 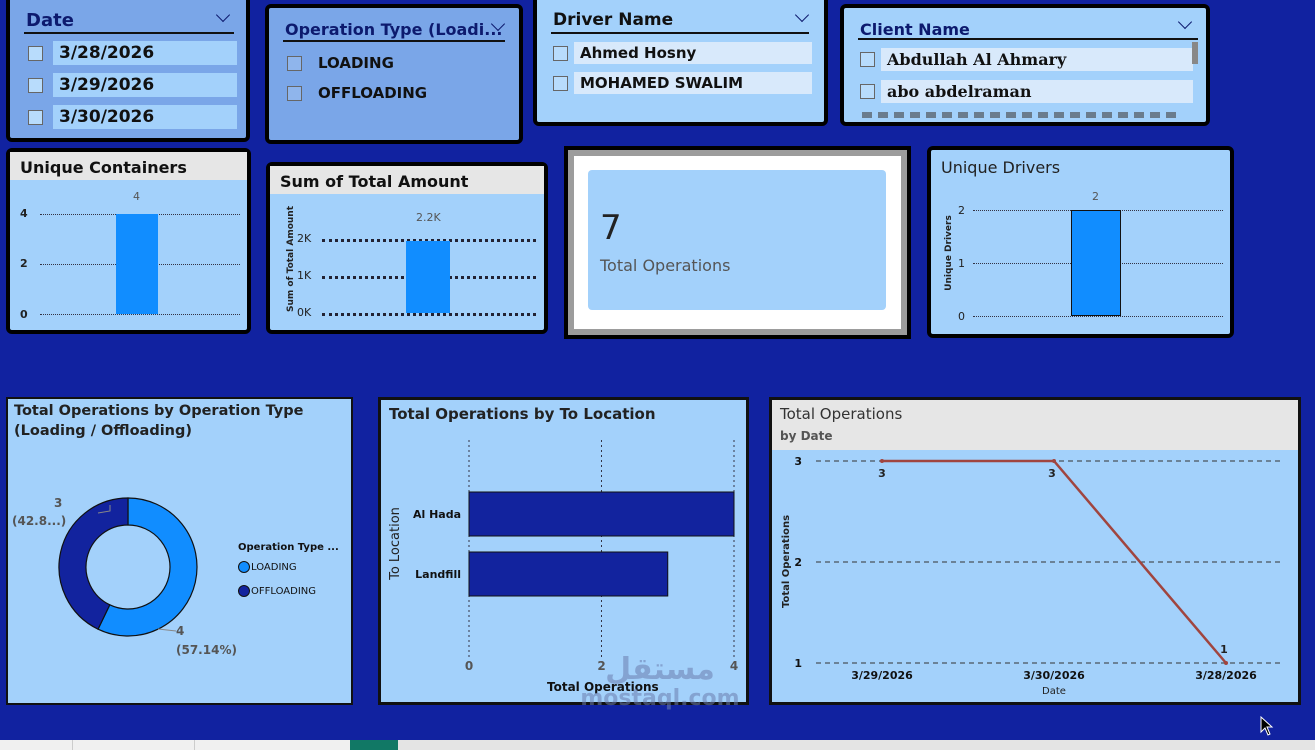 I want to click on unique-drivers-title: Unique Drivers, so click(x=1001, y=167).